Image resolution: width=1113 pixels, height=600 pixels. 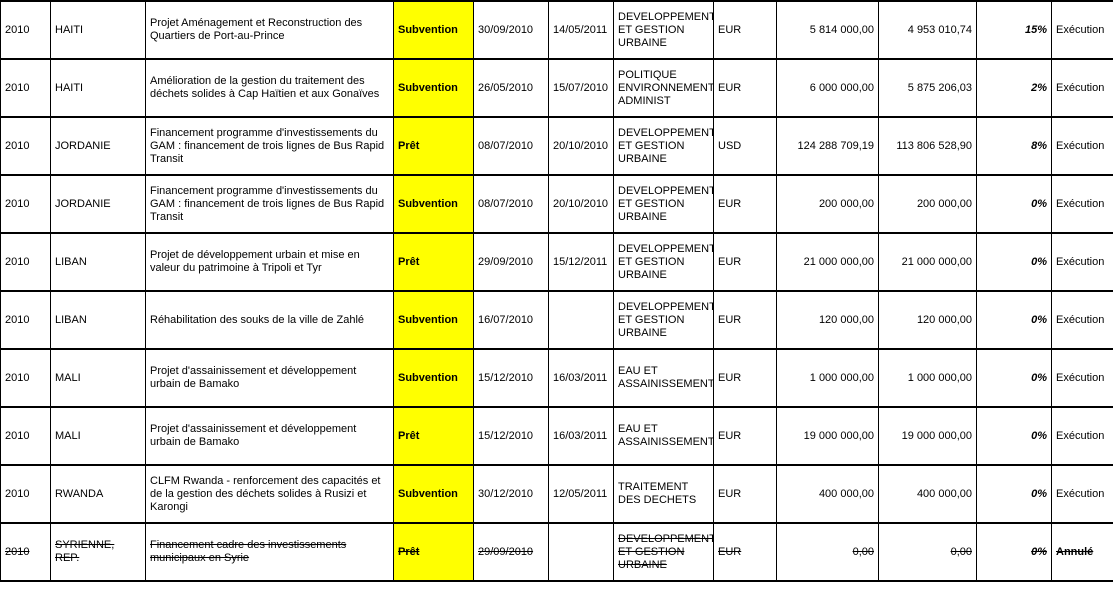 What do you see at coordinates (827, 204) in the screenshot?
I see `cell-montant-octroye: 200 000,00` at bounding box center [827, 204].